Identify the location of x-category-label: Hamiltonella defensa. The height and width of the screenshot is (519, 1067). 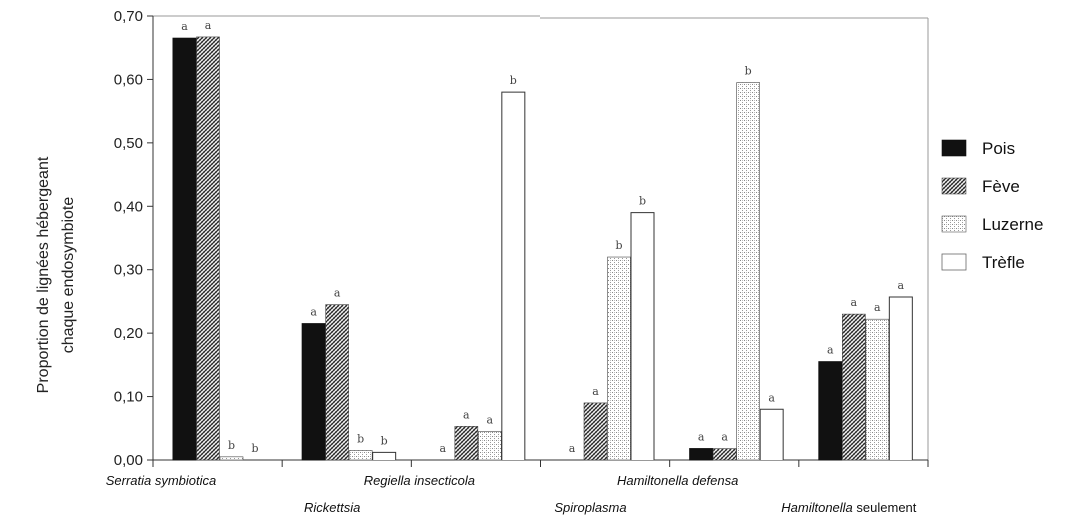
(677, 480).